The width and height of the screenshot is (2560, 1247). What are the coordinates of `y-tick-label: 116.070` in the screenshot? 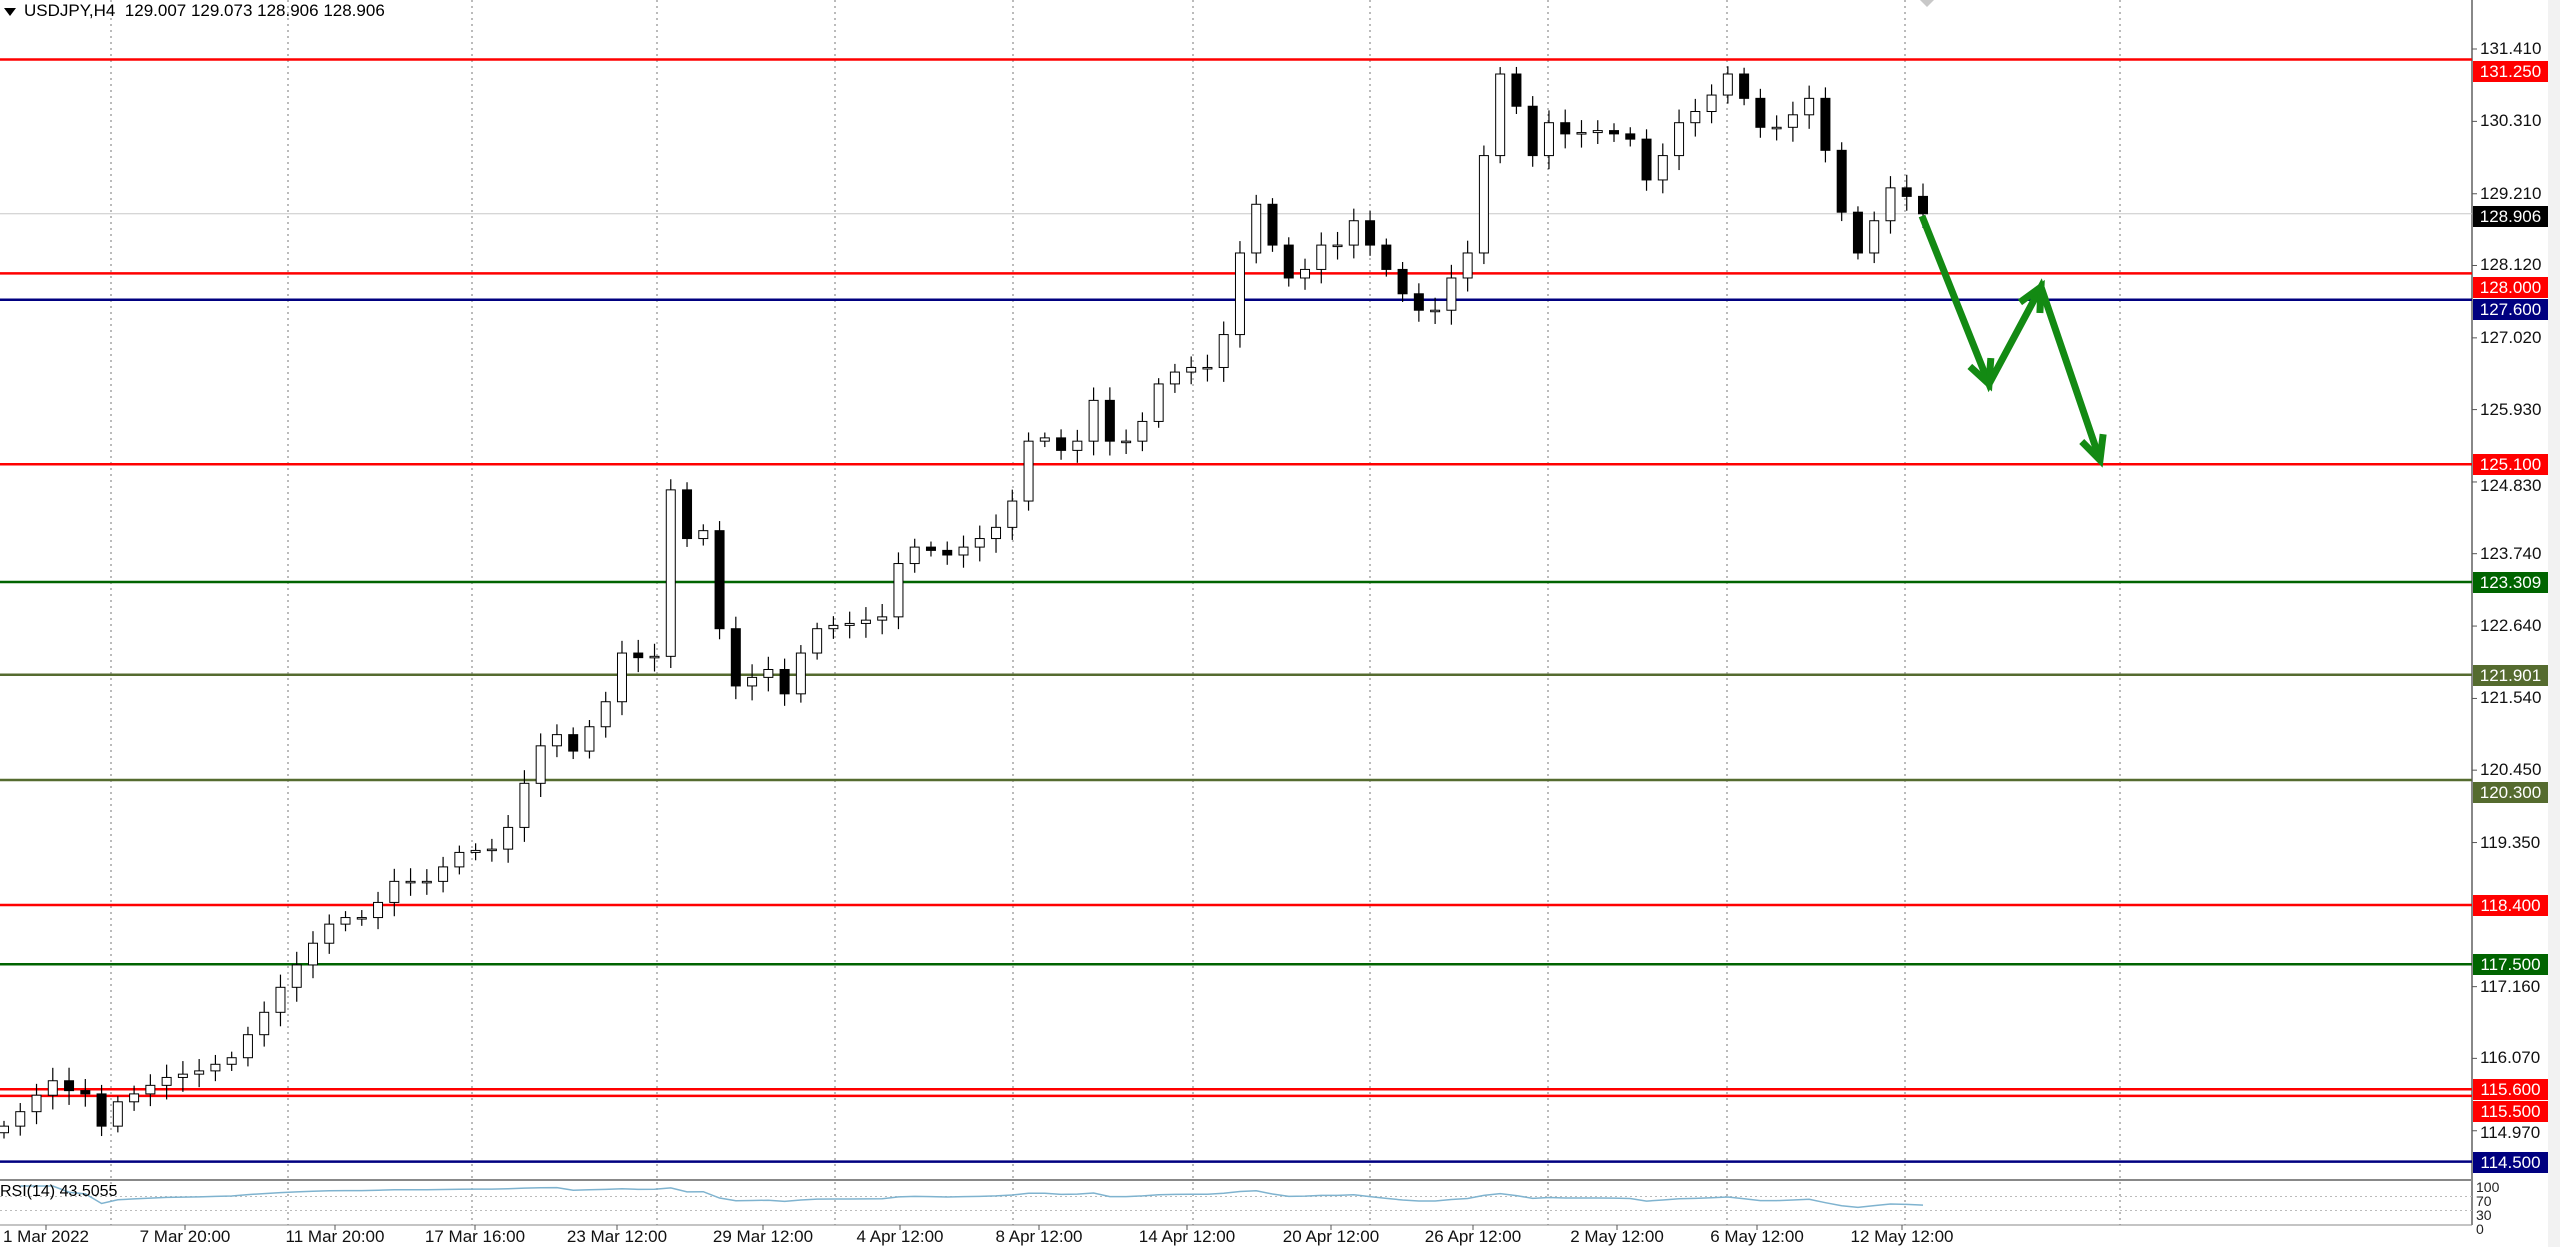 It's located at (2510, 1058).